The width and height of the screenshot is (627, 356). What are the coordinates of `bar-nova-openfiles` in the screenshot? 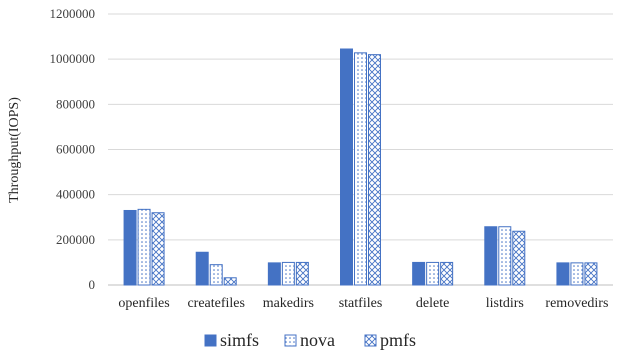 It's located at (144, 247).